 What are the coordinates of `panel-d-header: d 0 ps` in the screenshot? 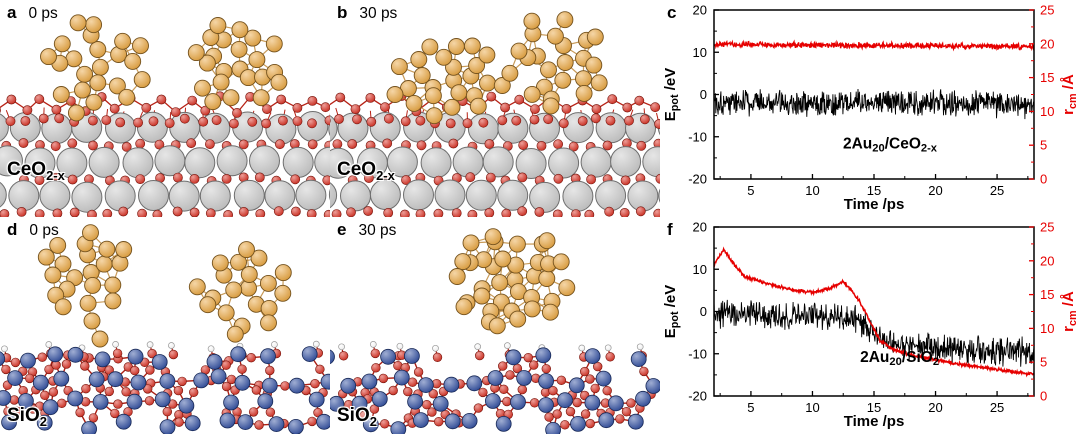 It's located at (33, 230).